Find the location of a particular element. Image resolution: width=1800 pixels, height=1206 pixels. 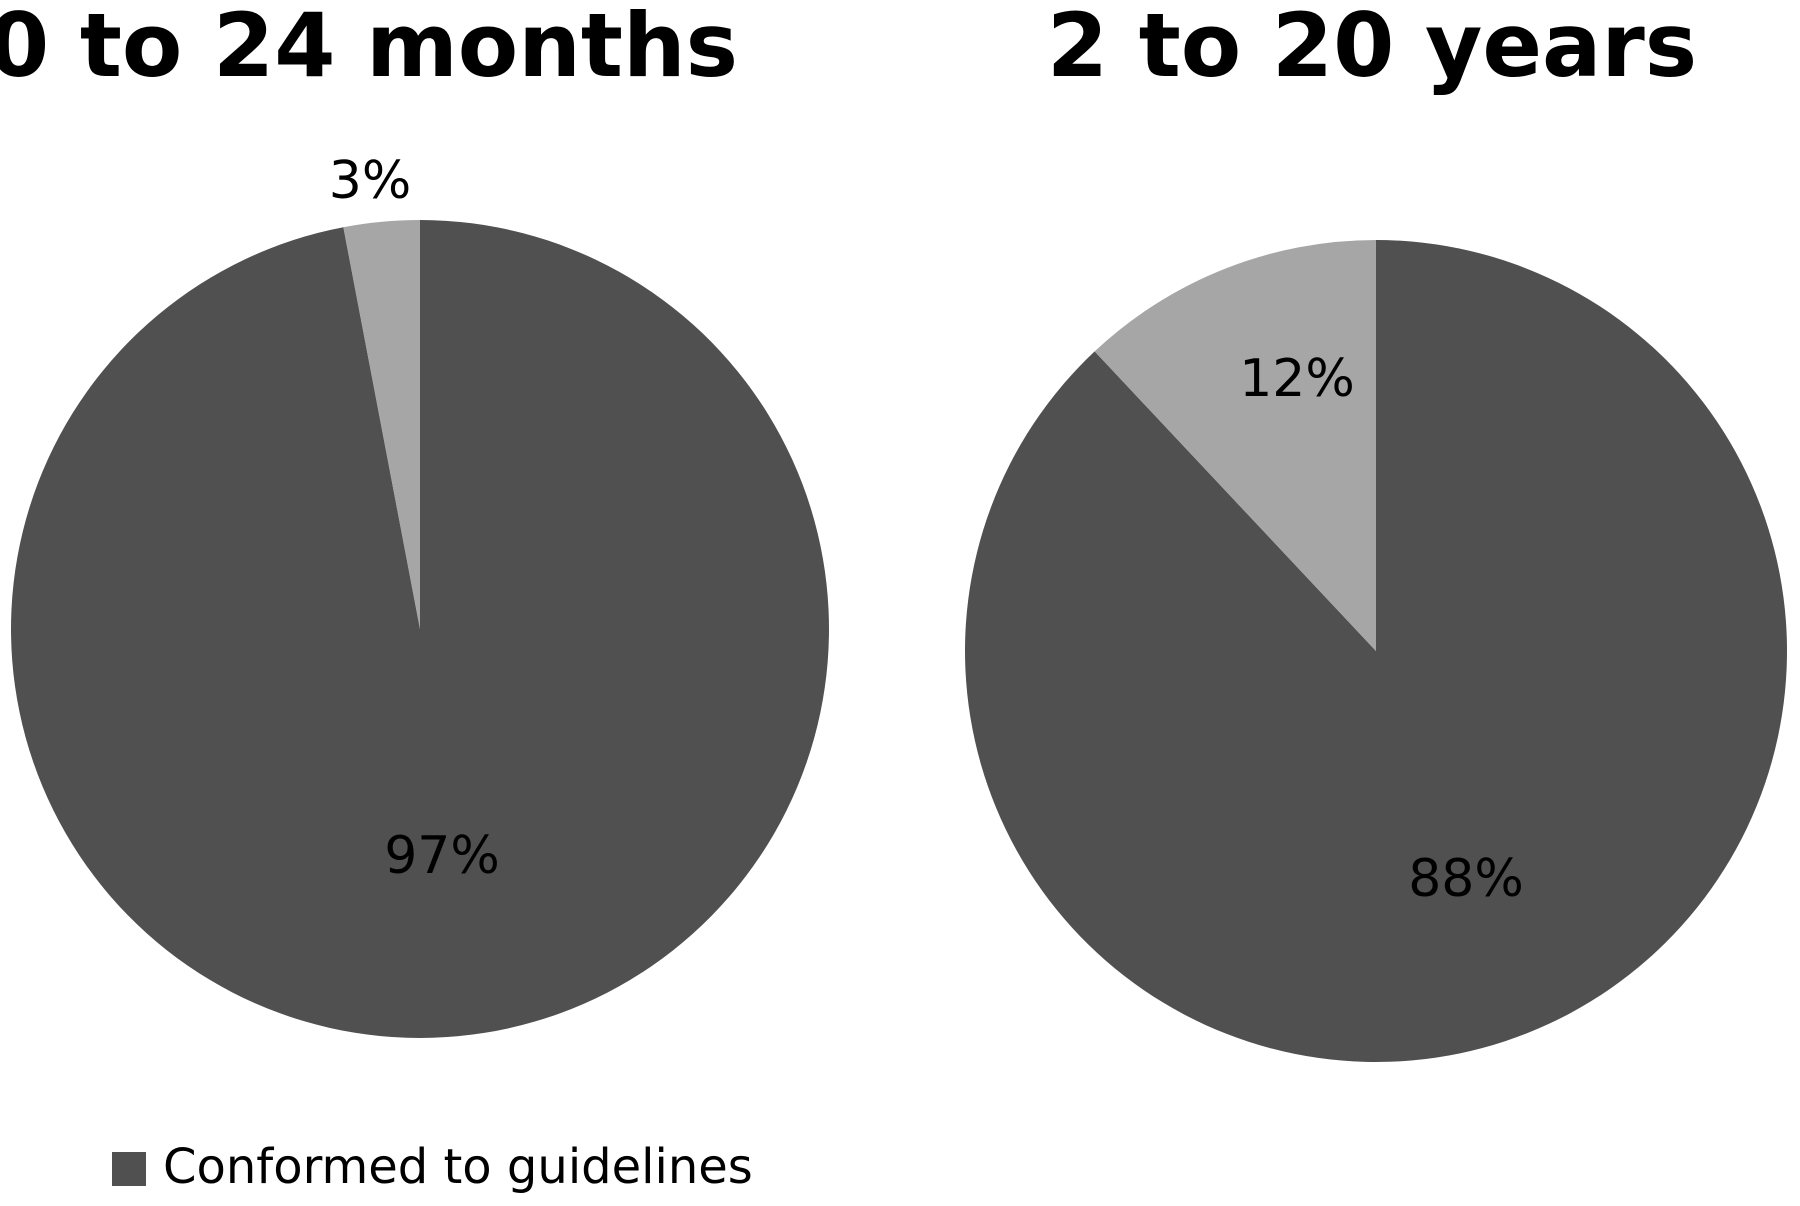

data-label: 3% is located at coordinates (370, 181).